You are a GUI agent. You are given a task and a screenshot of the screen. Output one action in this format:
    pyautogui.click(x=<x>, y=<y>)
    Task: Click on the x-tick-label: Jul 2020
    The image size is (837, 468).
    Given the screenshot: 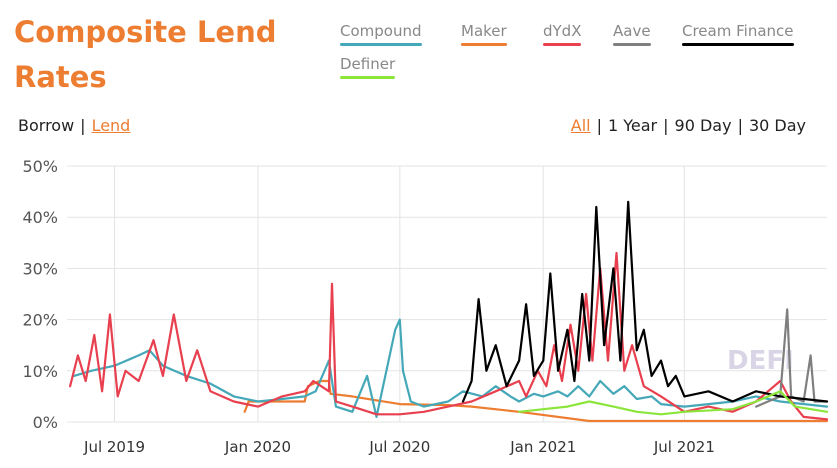 What is the action you would take?
    pyautogui.click(x=399, y=447)
    